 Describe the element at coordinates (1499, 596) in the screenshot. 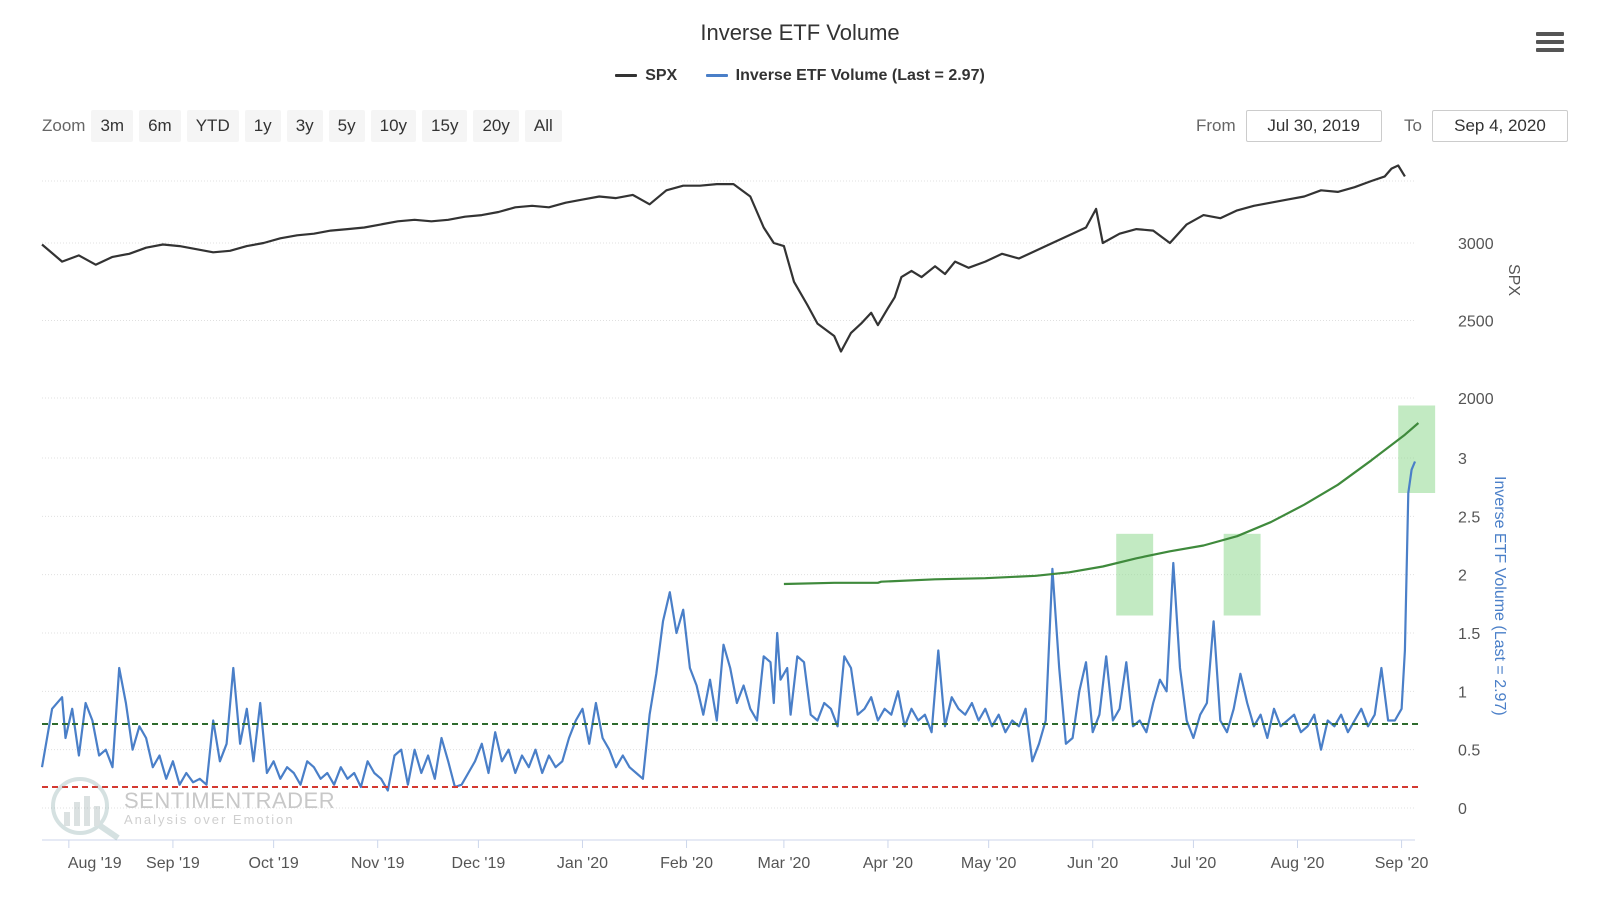

I see `y-axis-title-inverse-etf: Inverse ETF Volume (Last = 2.97)` at that location.